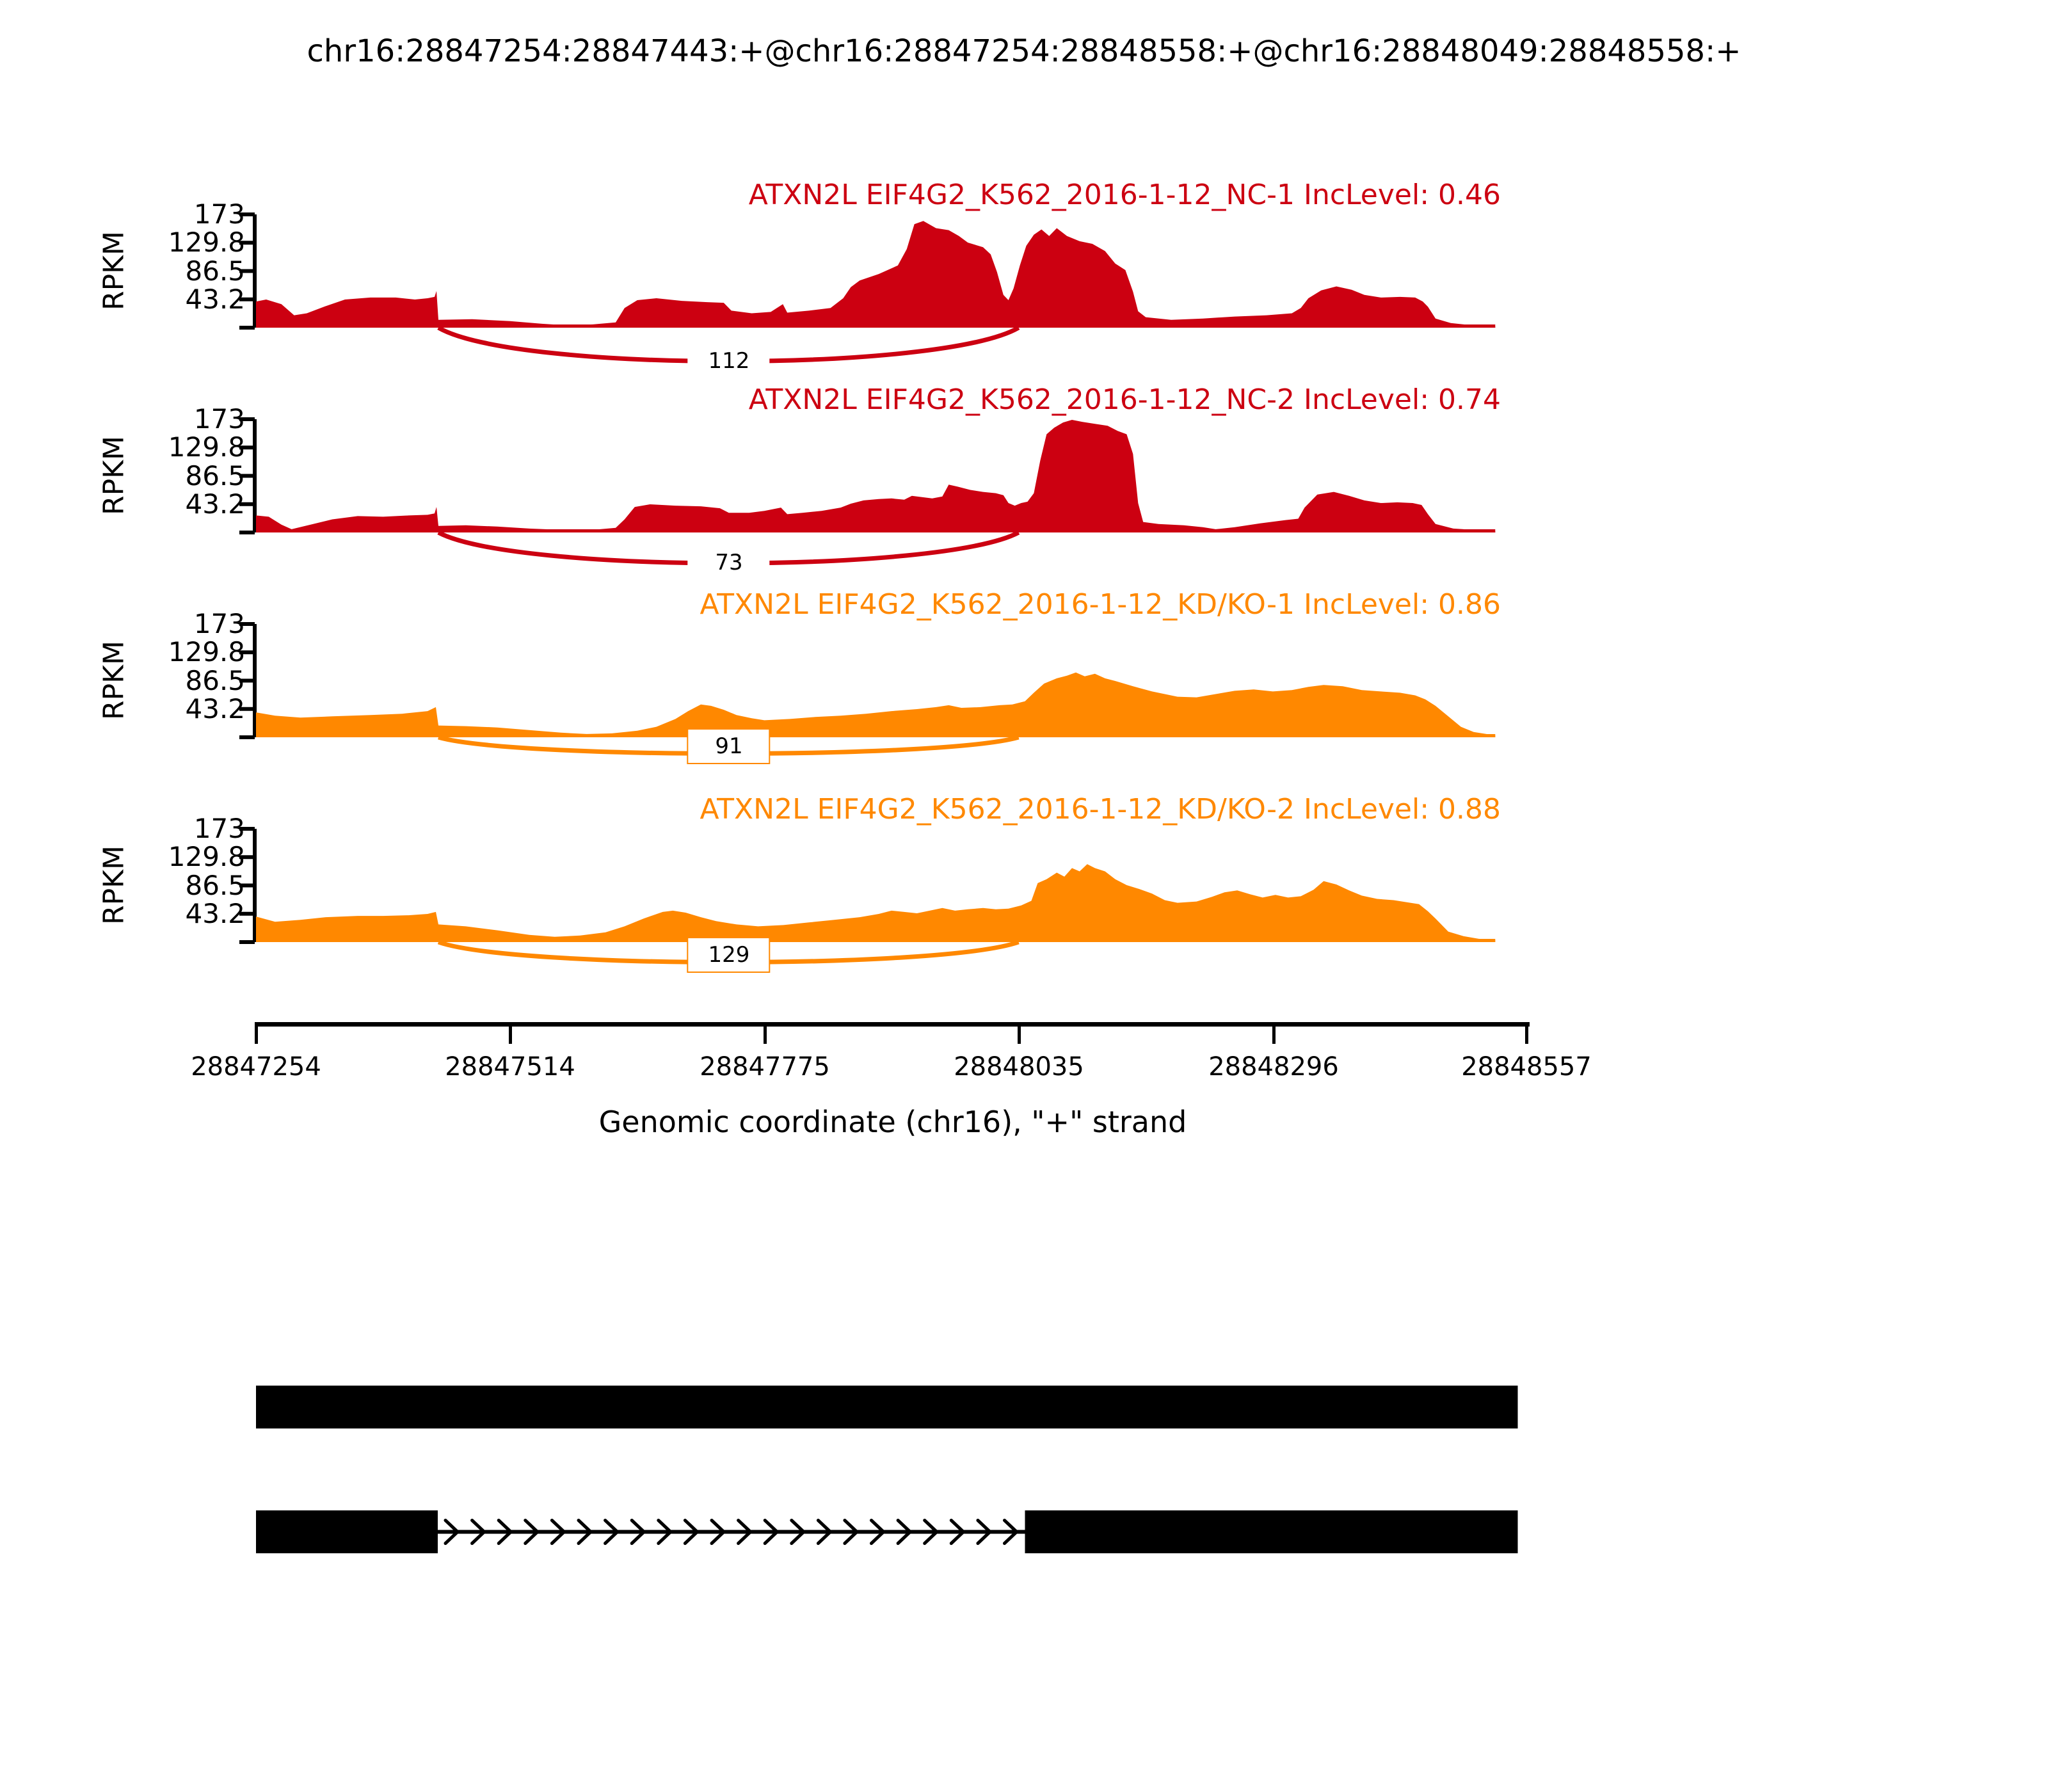 The image size is (2048, 1792). Describe the element at coordinates (1019, 1067) in the screenshot. I see `x-tick-label: 28848035` at that location.